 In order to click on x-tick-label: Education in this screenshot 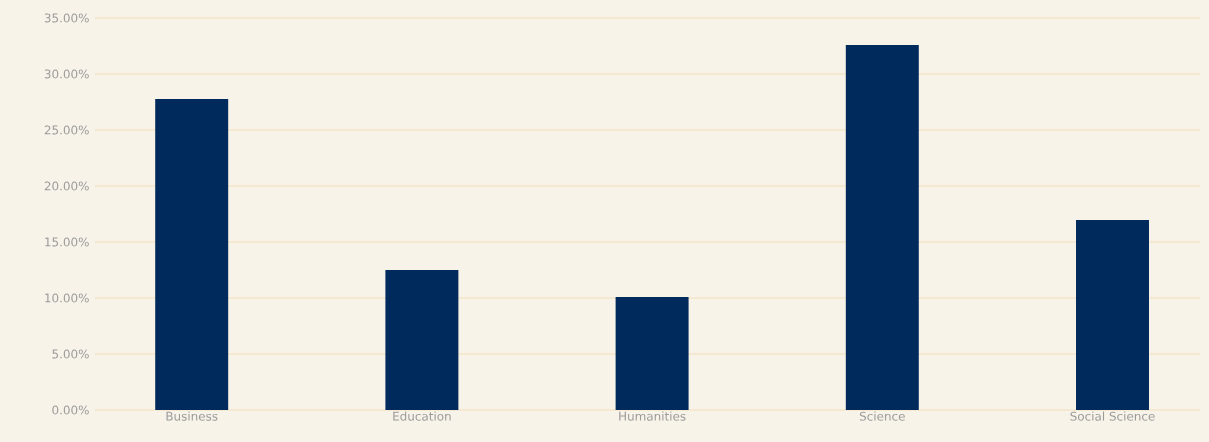, I will do `click(422, 416)`.